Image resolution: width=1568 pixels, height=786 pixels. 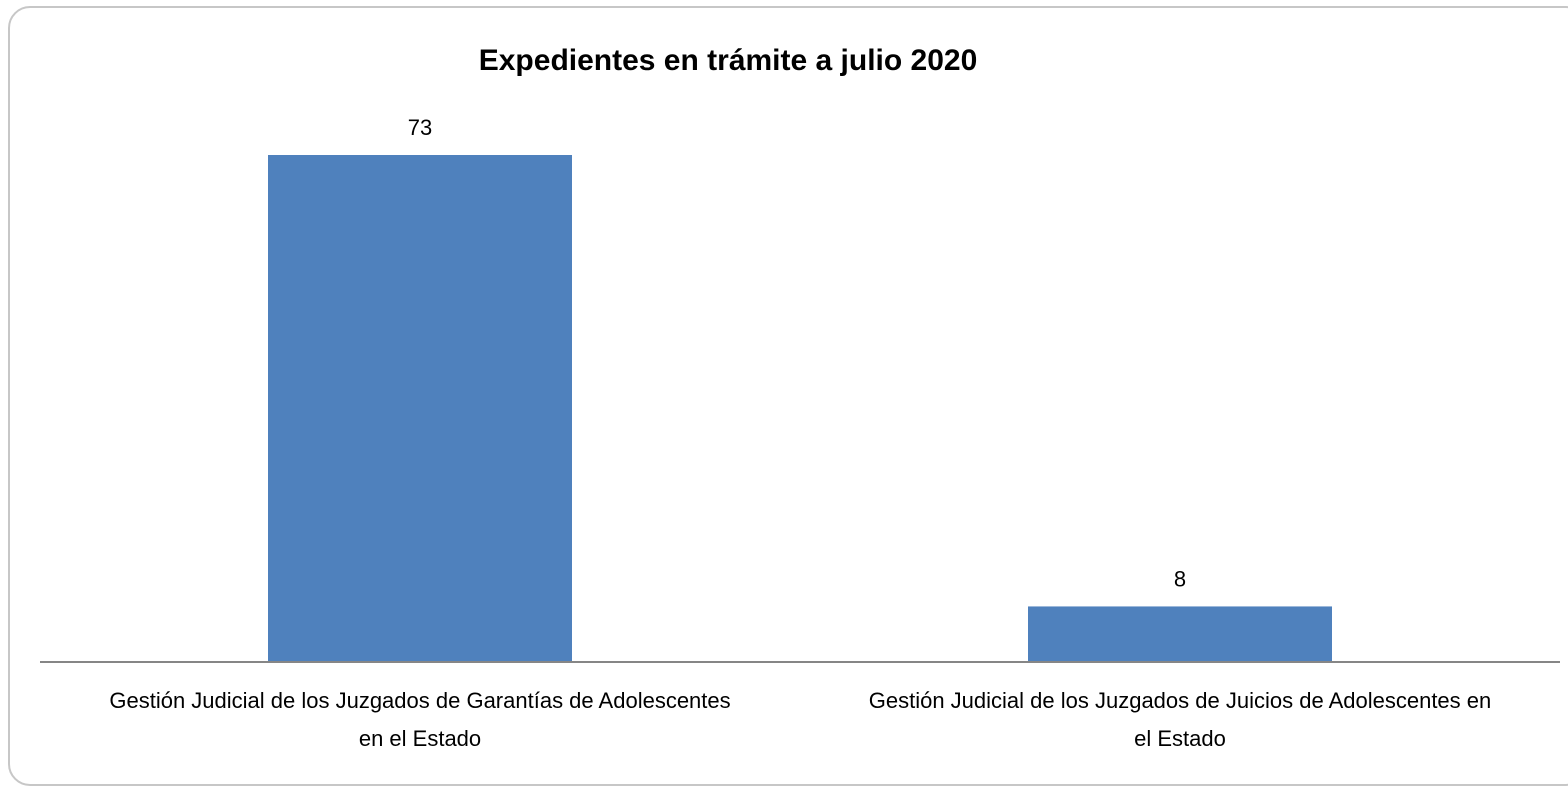 I want to click on data-label-2: 8, so click(x=1180, y=578).